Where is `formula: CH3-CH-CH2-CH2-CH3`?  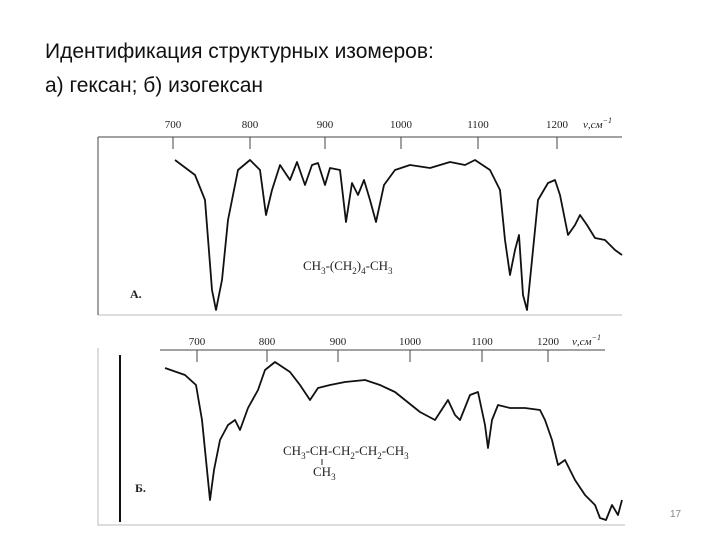
formula: CH3-CH-CH2-CH2-CH3 is located at coordinates (346, 452).